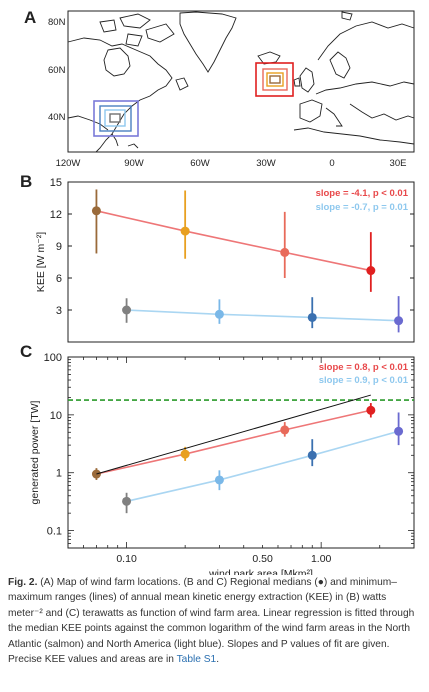  I want to click on y-tick-label-c: 1, so click(59, 474).